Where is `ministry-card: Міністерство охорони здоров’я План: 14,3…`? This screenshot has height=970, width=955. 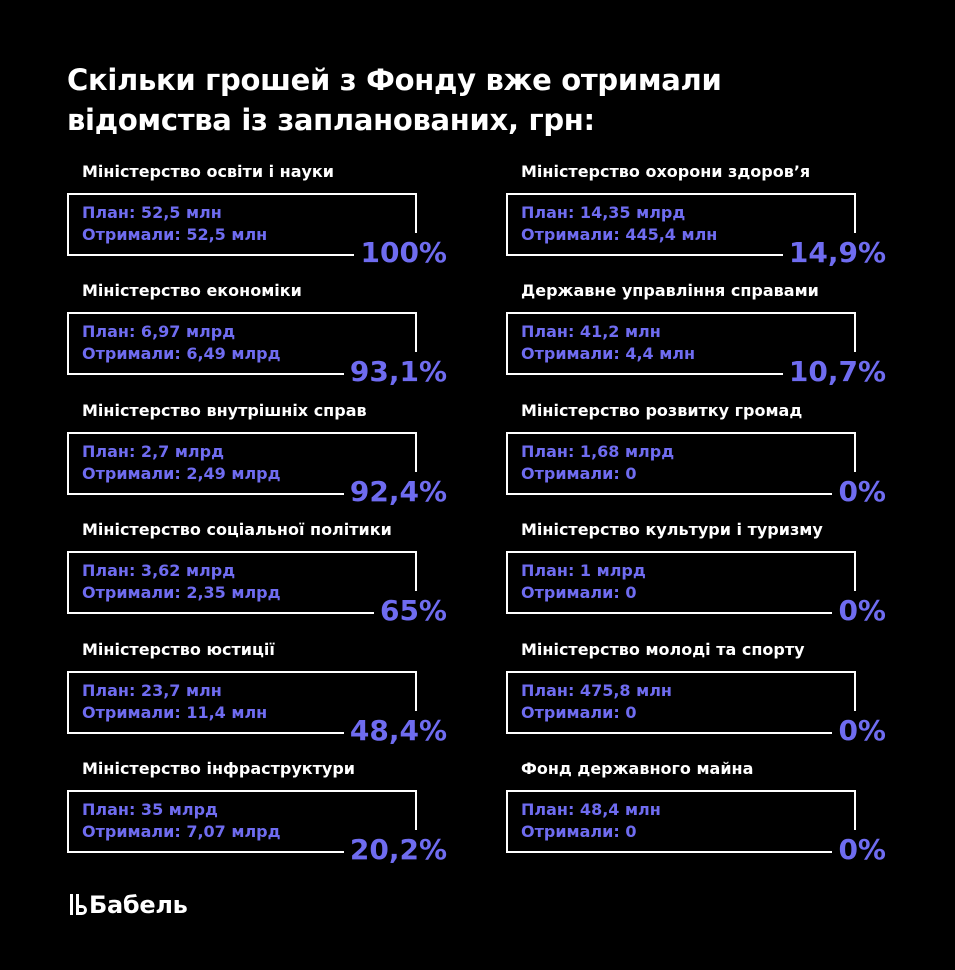
ministry-card: Міністерство охорони здоров’я План: 14,3… is located at coordinates (706, 219).